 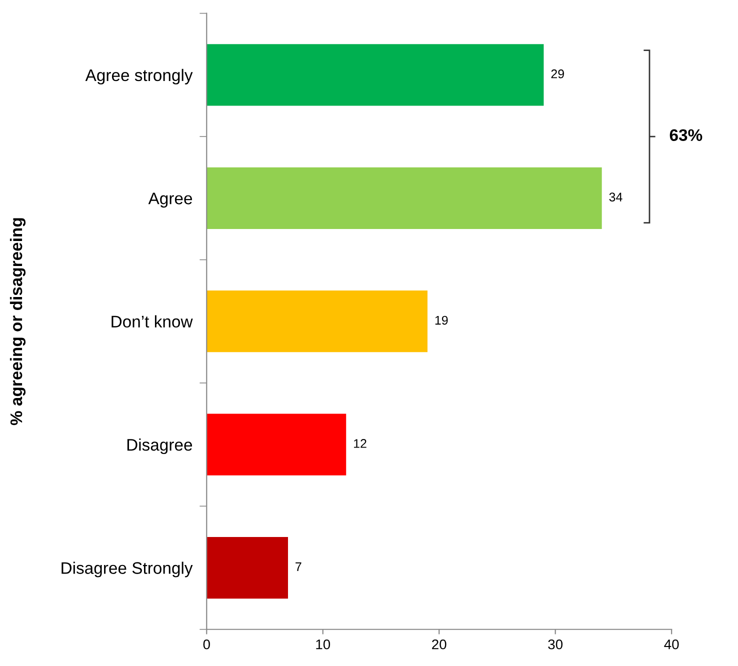 I want to click on x-tick-label: 30, so click(x=555, y=644).